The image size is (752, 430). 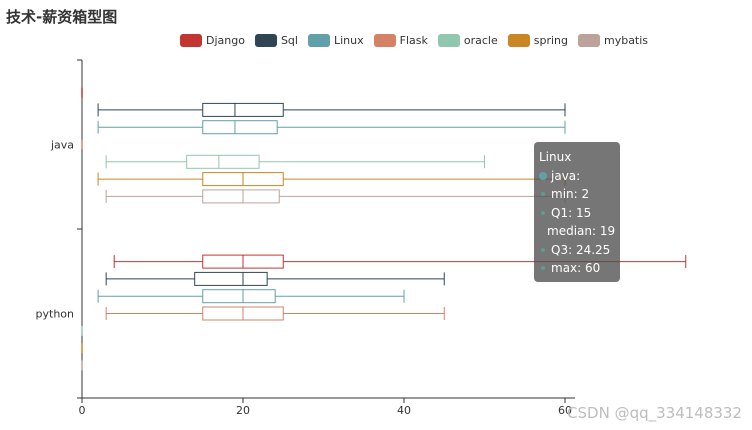 I want to click on legend-item-spring: spring, so click(x=537, y=40).